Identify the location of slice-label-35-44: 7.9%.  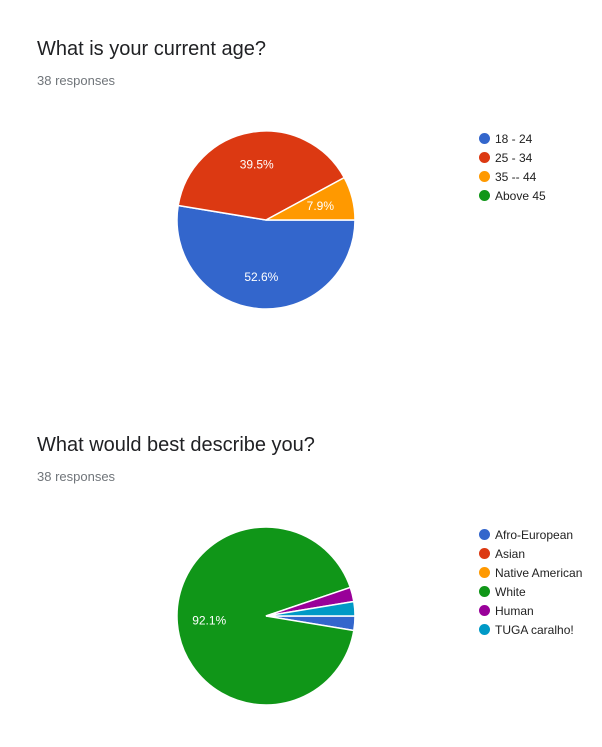
(321, 206).